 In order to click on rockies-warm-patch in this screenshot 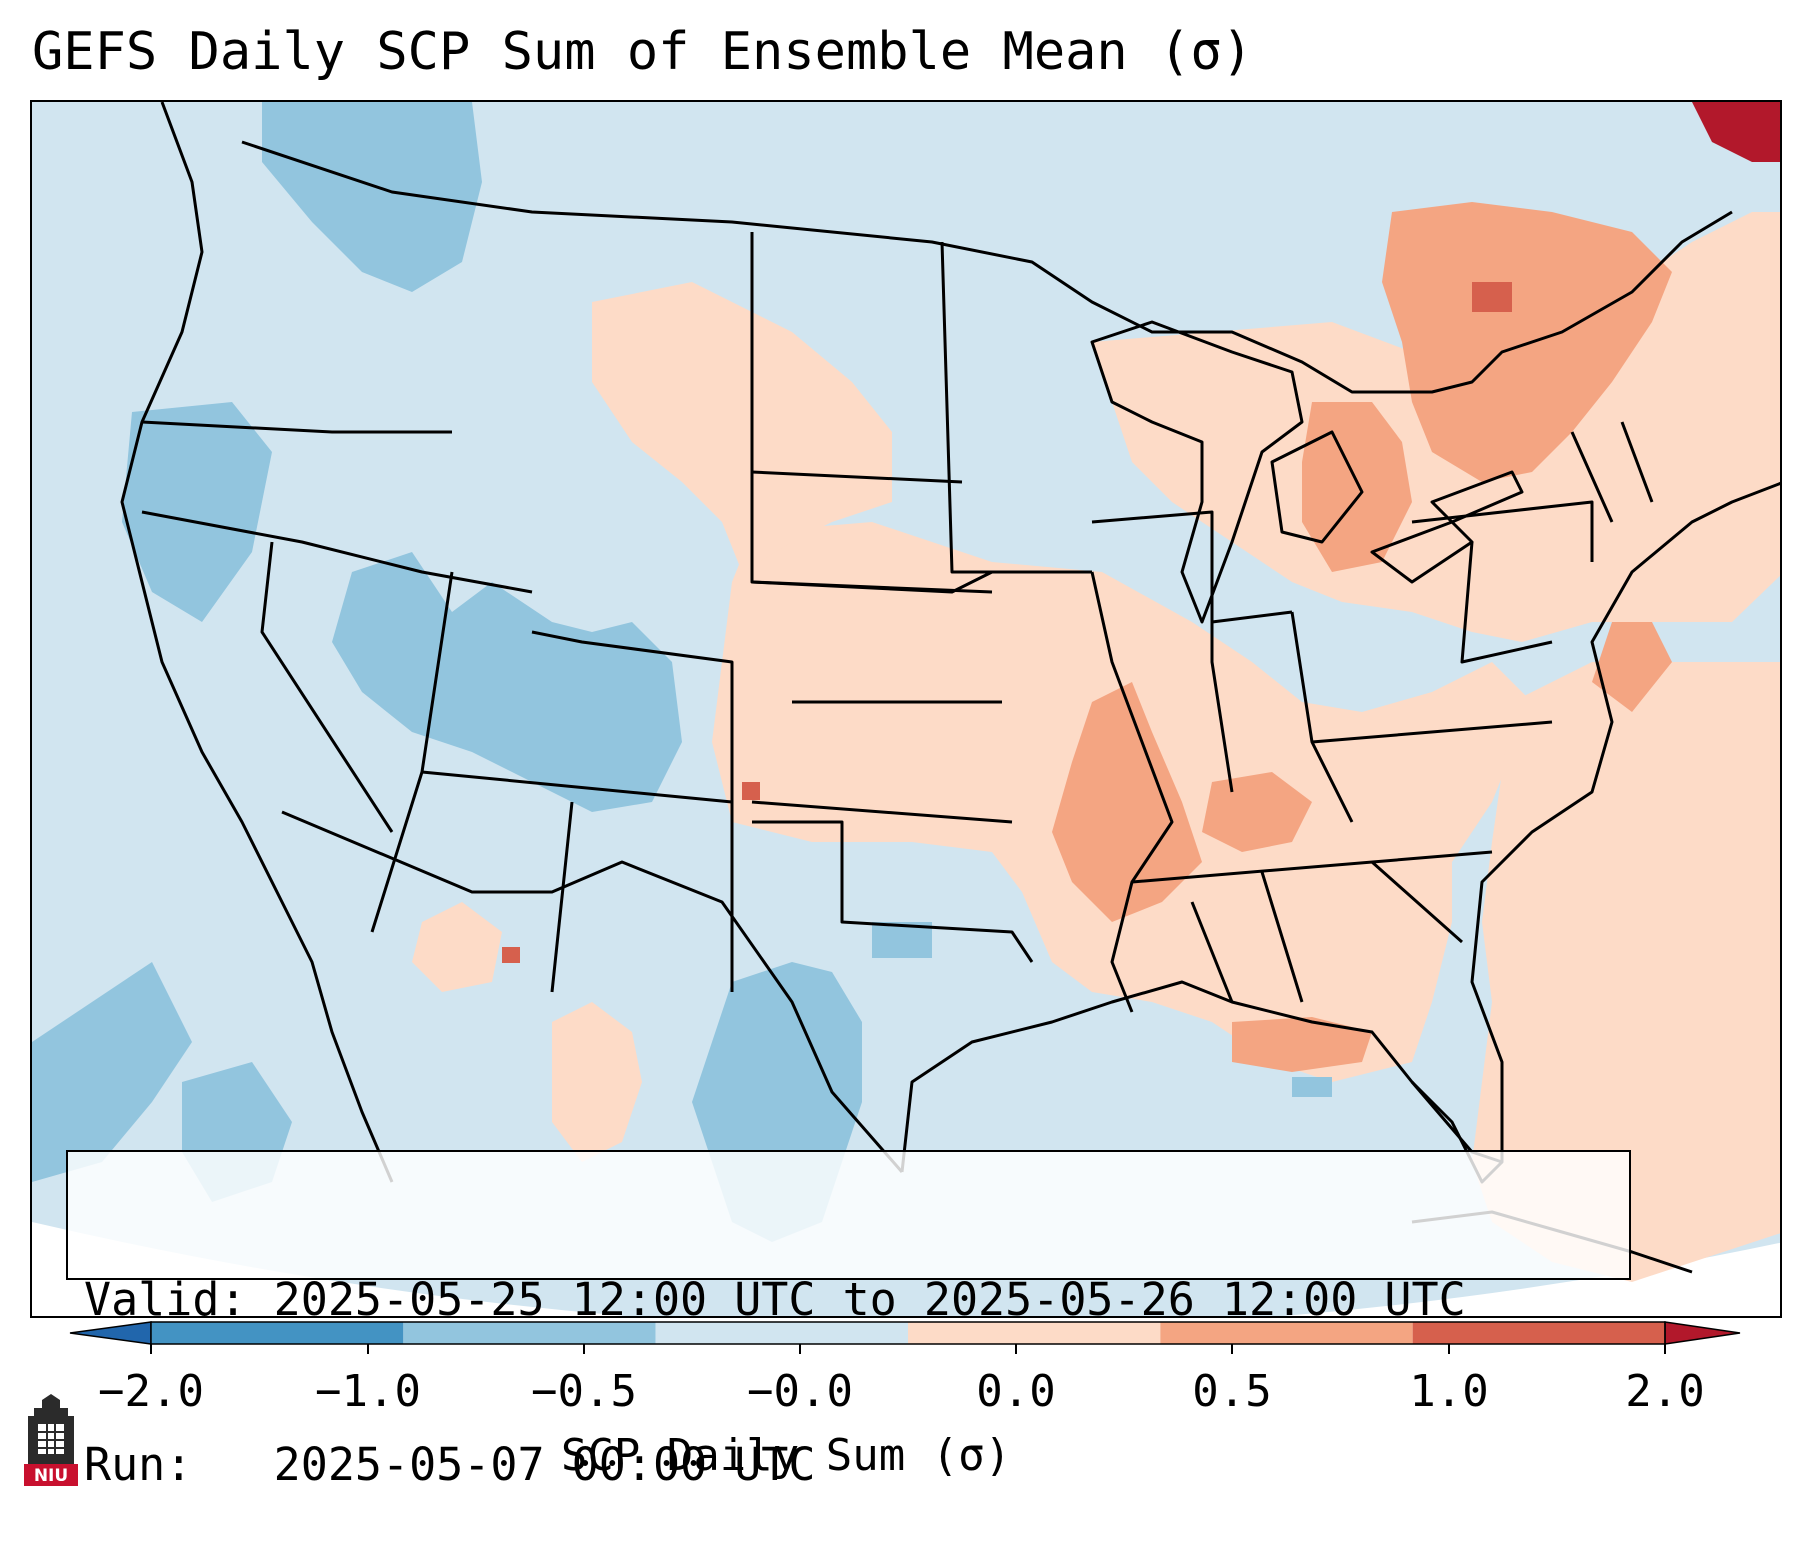, I will do `click(742, 427)`.